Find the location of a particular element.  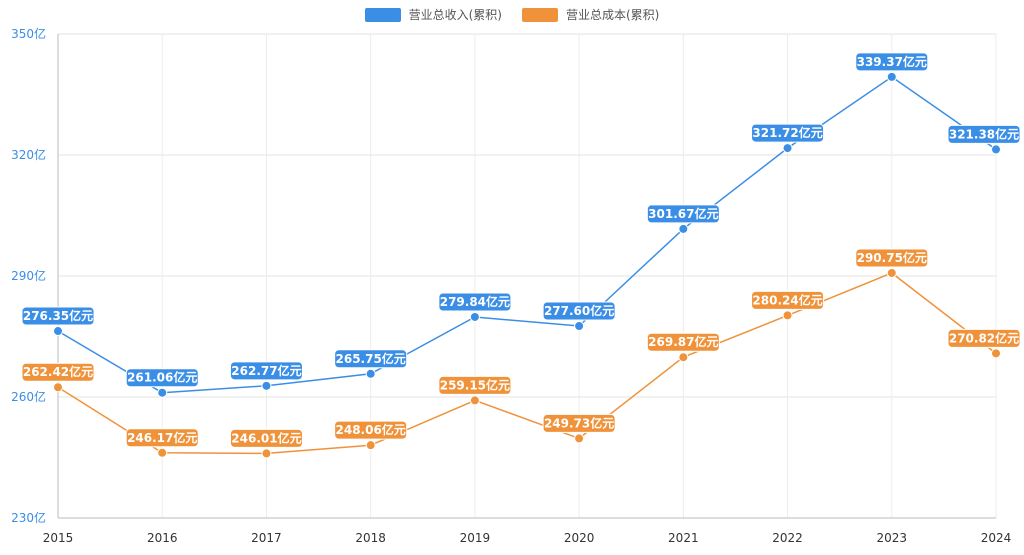

data-label: 321.38亿元 is located at coordinates (984, 134).